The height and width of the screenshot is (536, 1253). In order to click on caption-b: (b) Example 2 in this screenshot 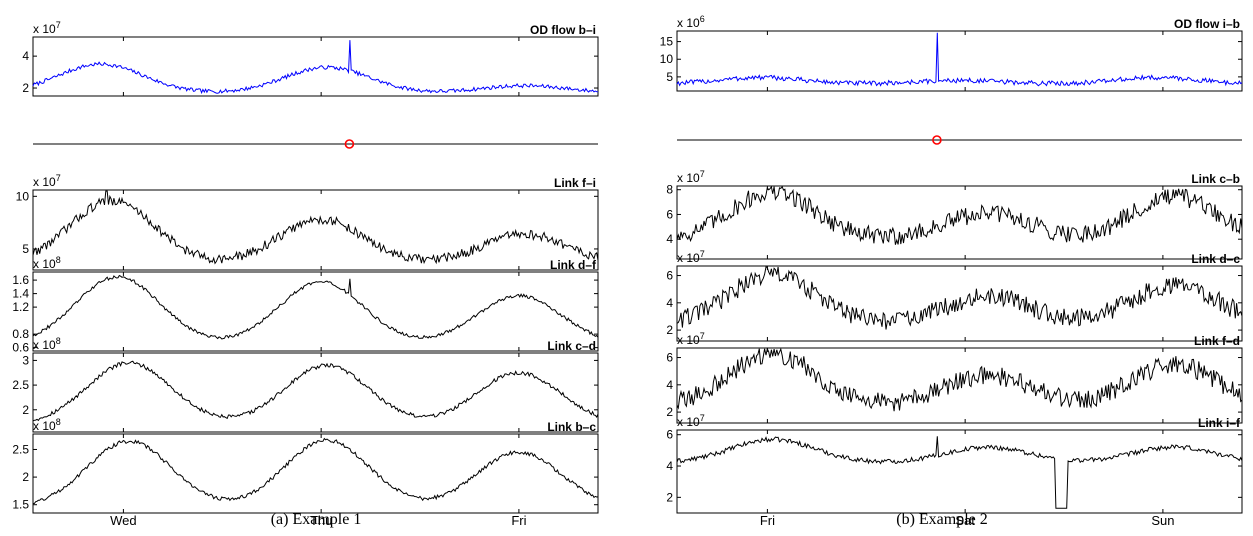, I will do `click(942, 519)`.